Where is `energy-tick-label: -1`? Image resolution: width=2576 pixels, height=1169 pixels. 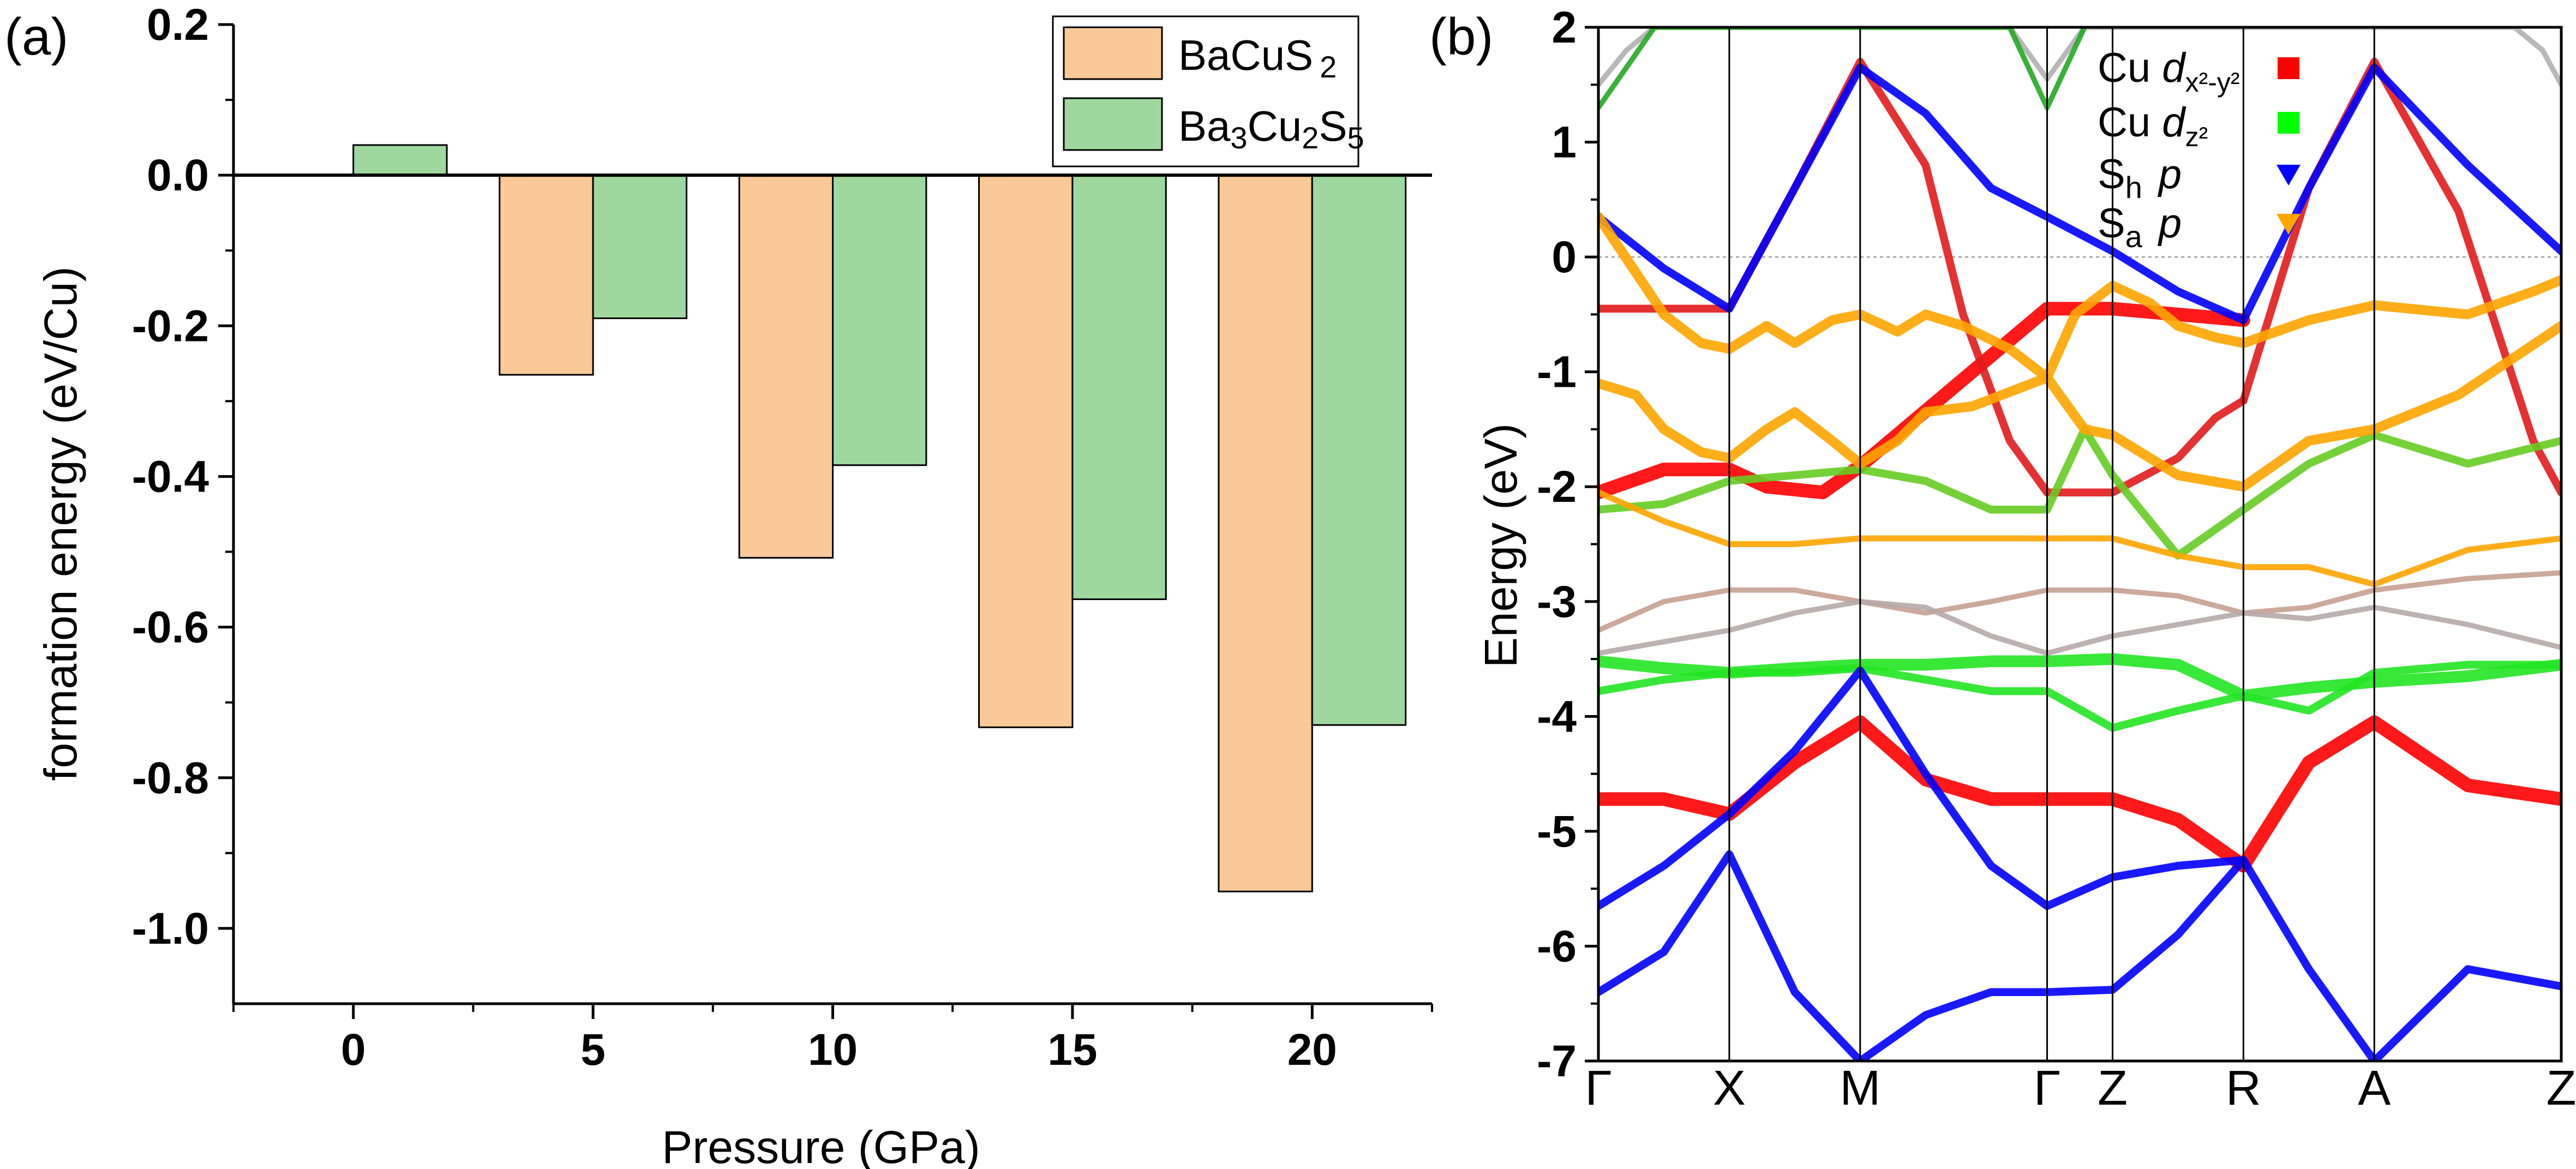 energy-tick-label: -1 is located at coordinates (1557, 372).